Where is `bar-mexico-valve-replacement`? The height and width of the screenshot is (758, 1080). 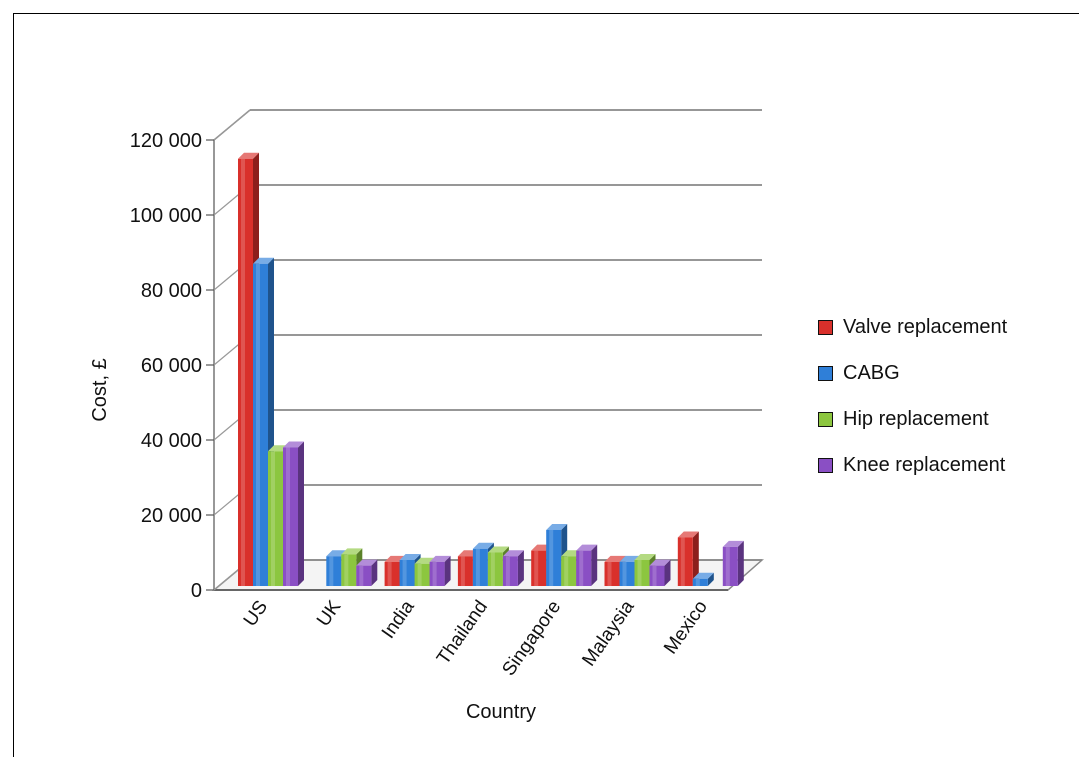 bar-mexico-valve-replacement is located at coordinates (688, 558).